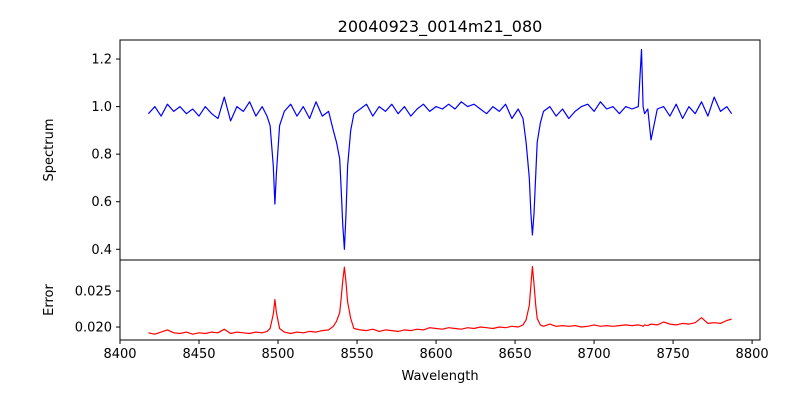 This screenshot has width=800, height=400. Describe the element at coordinates (101, 202) in the screenshot. I see `ytick-label: 0.6` at that location.